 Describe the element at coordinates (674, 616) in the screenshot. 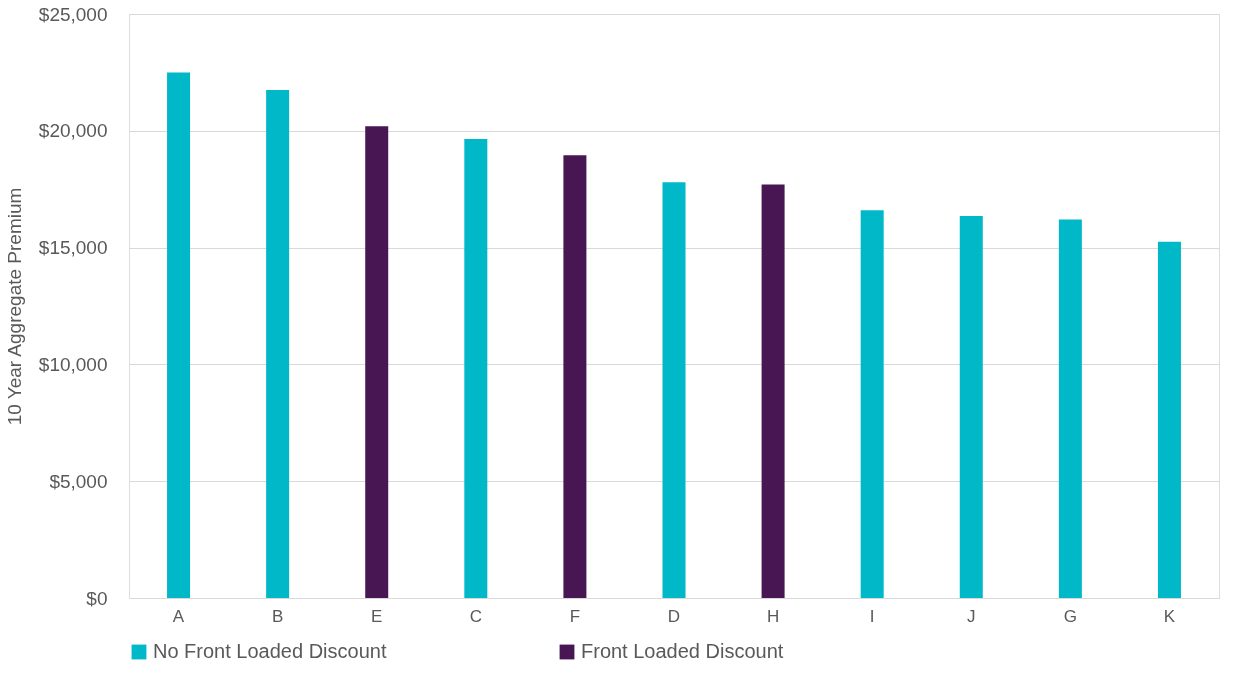

I see `x-tick-label: D` at that location.